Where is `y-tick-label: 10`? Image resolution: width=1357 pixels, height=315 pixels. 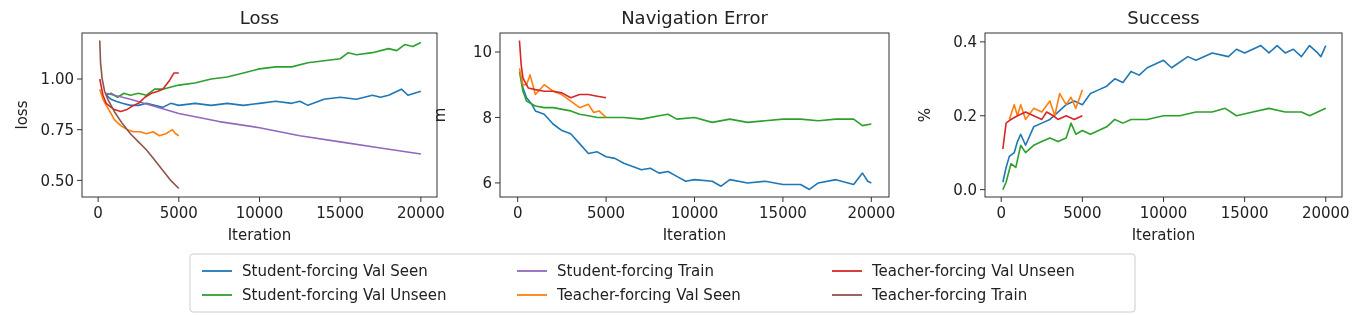 y-tick-label: 10 is located at coordinates (482, 52).